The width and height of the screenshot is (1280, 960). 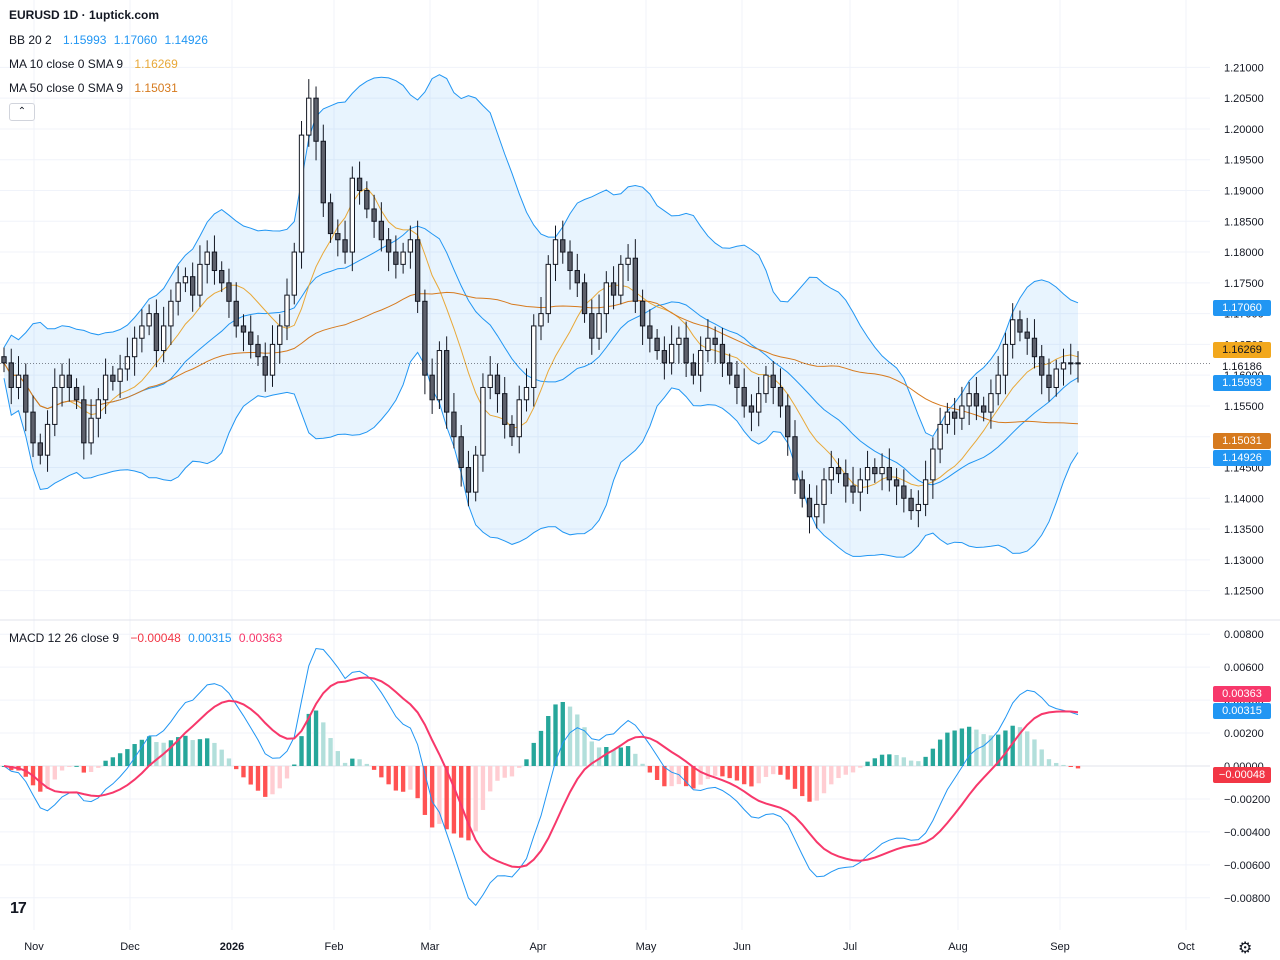 What do you see at coordinates (646, 947) in the screenshot?
I see `time-axis-label: May` at bounding box center [646, 947].